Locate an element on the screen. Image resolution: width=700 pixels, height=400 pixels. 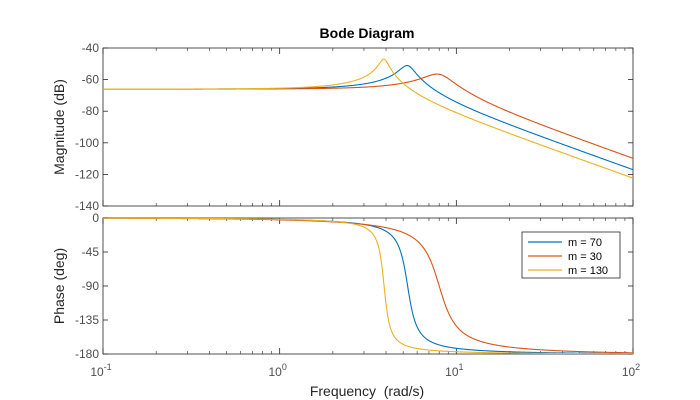
magnitude-ytick-label: -80 is located at coordinates (91, 111).